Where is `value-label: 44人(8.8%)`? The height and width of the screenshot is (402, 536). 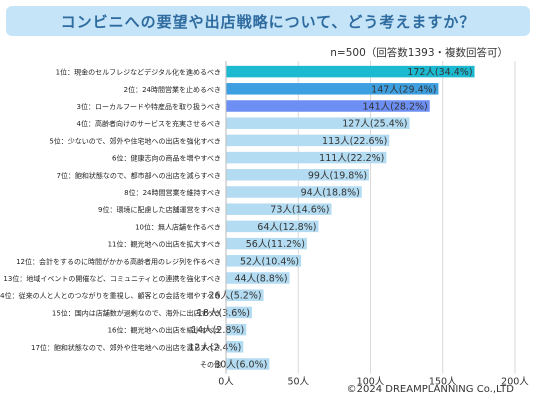
value-label: 44人(8.8%) is located at coordinates (260, 279).